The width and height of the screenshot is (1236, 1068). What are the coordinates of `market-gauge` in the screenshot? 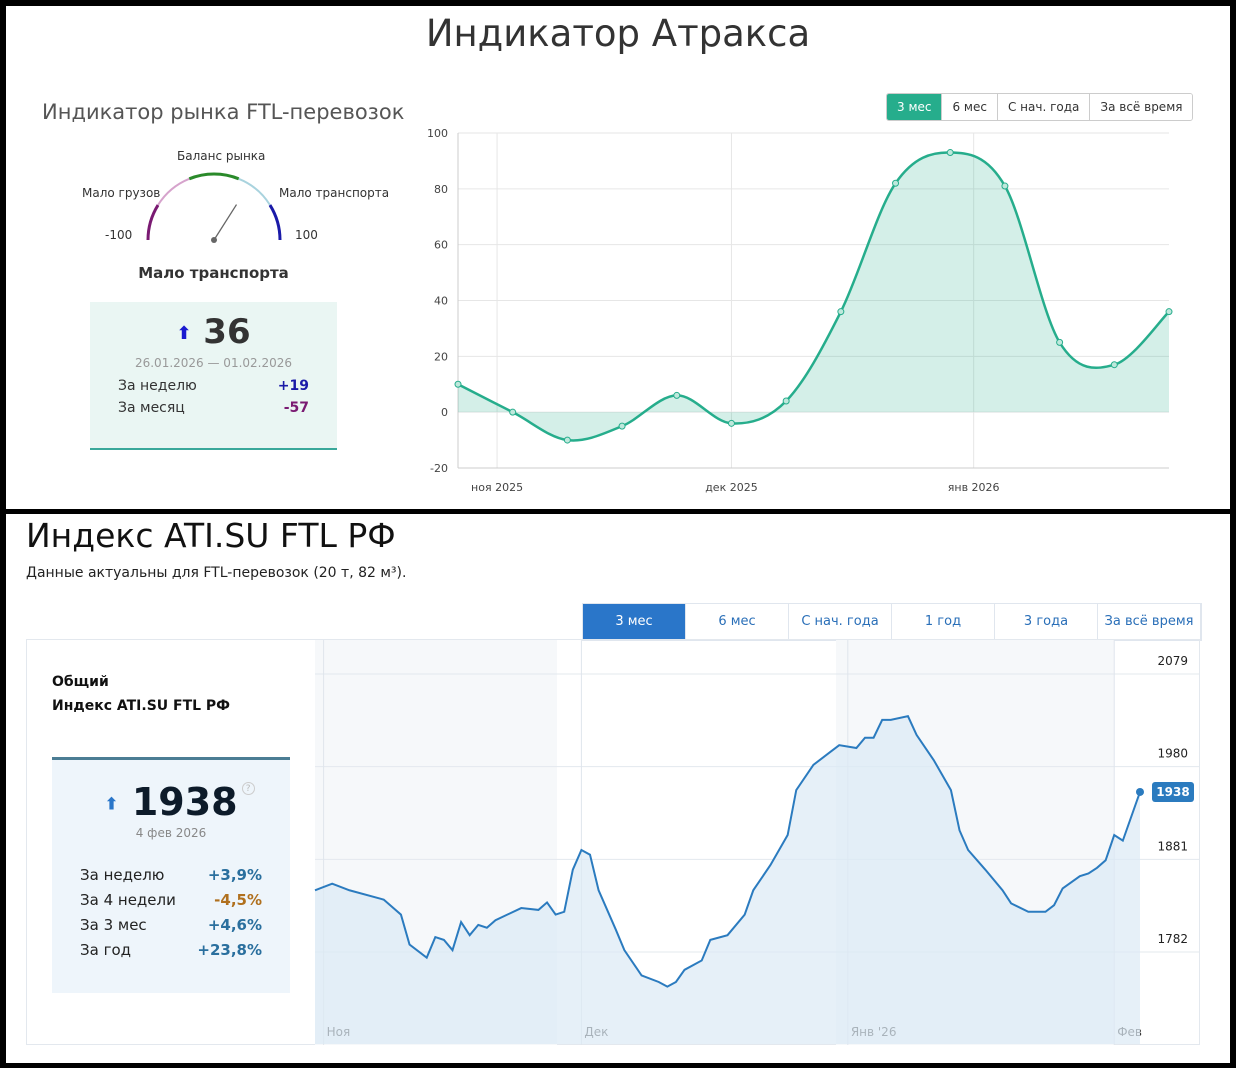 It's located at (214, 207).